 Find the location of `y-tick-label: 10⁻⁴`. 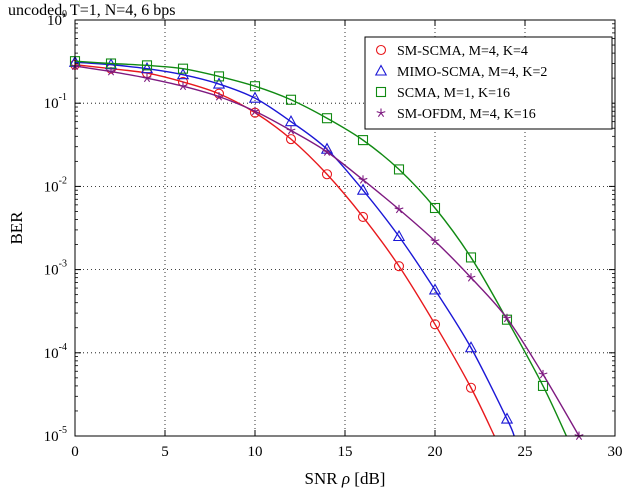

y-tick-label: 10⁻⁴ is located at coordinates (55, 352).